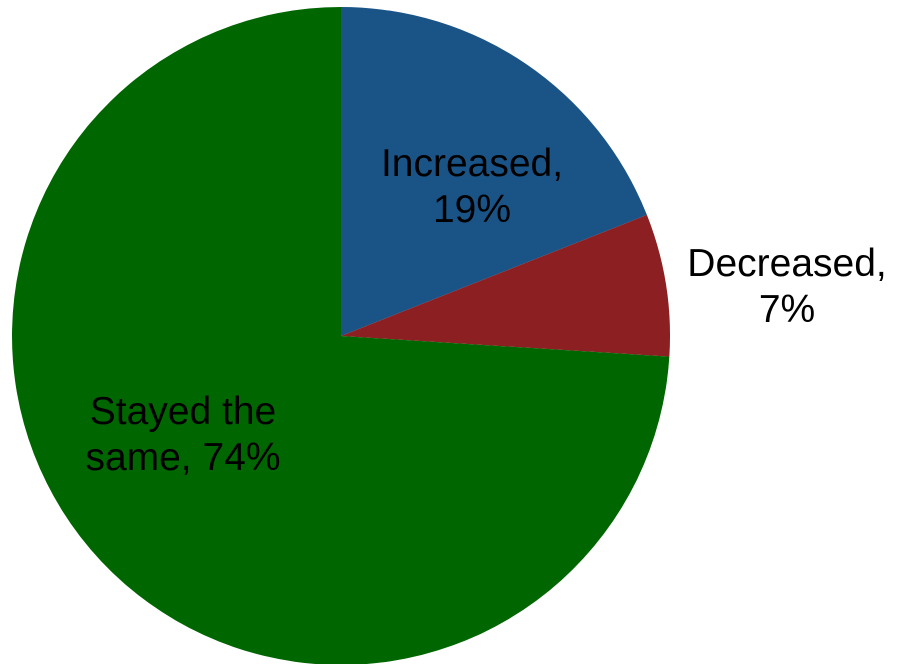 This screenshot has width=920, height=664. I want to click on pie-slice-decreased, so click(505, 285).